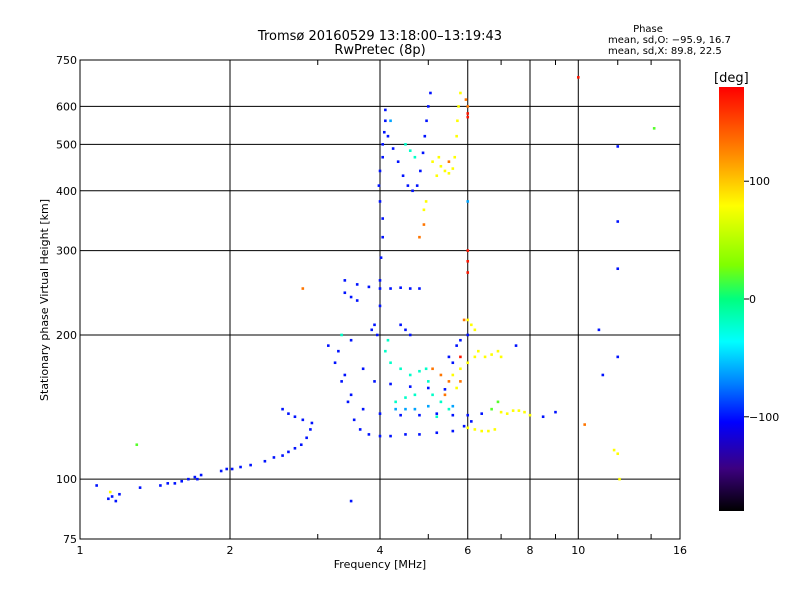  I want to click on x-tick-label: 2, so click(230, 550).